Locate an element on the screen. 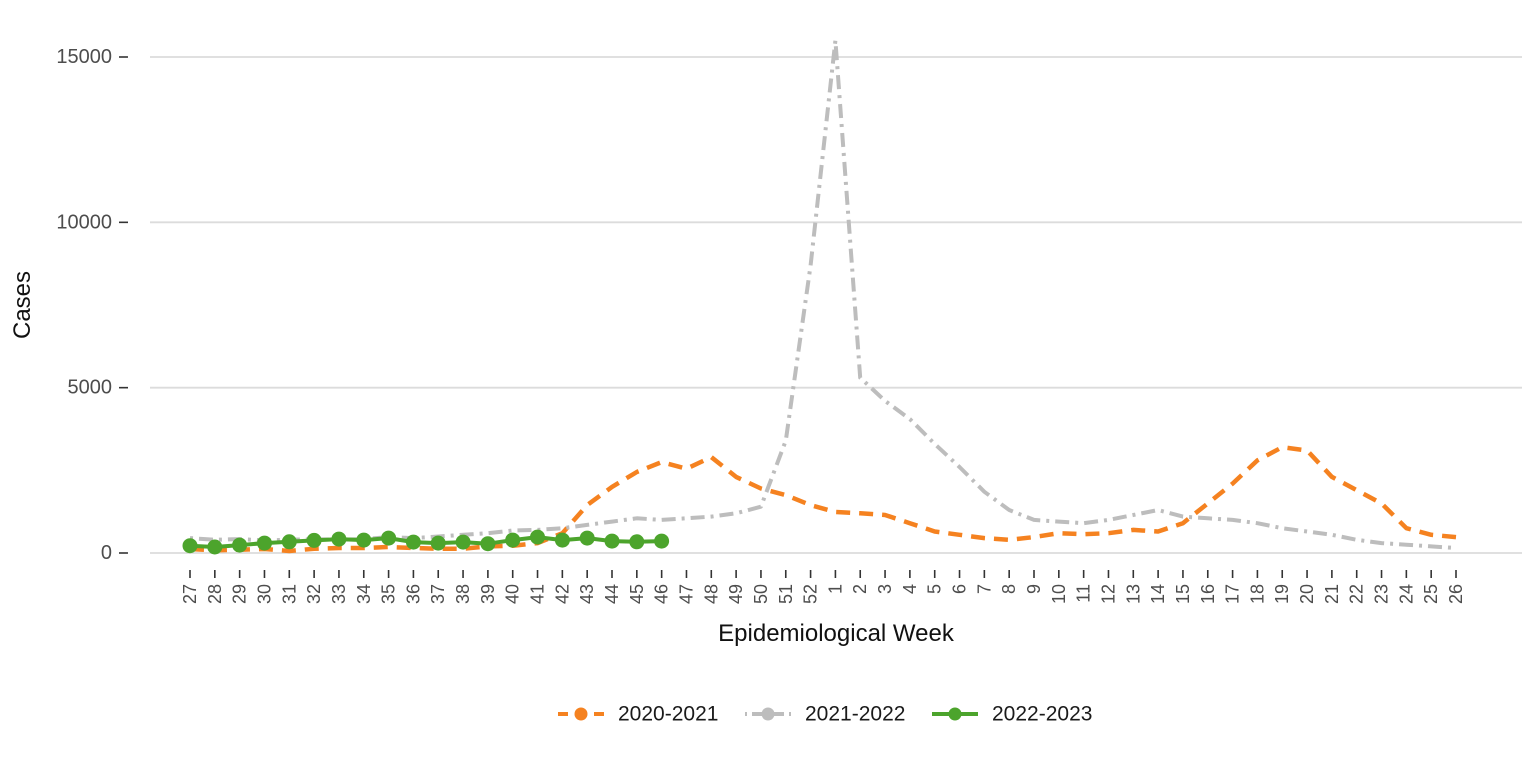 The width and height of the screenshot is (1536, 768). x-tick-label: 9 is located at coordinates (1034, 589).